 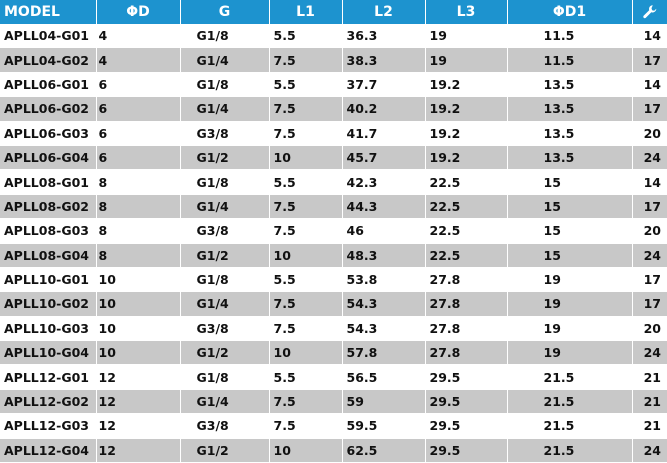 What do you see at coordinates (225, 12) in the screenshot?
I see `header-g: G` at bounding box center [225, 12].